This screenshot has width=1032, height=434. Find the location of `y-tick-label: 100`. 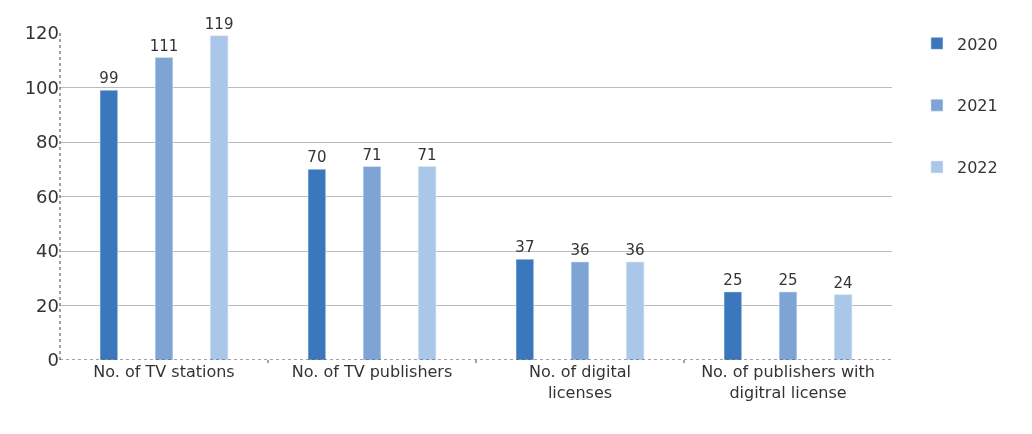

y-tick-label: 100 is located at coordinates (41, 87).